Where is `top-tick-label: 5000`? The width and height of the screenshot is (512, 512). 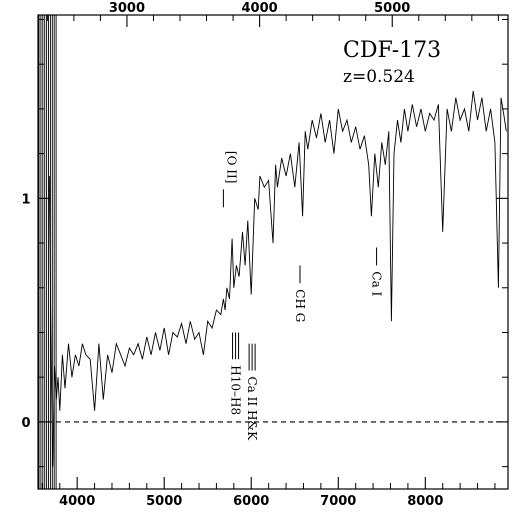
top-tick-label: 5000 is located at coordinates (392, 8).